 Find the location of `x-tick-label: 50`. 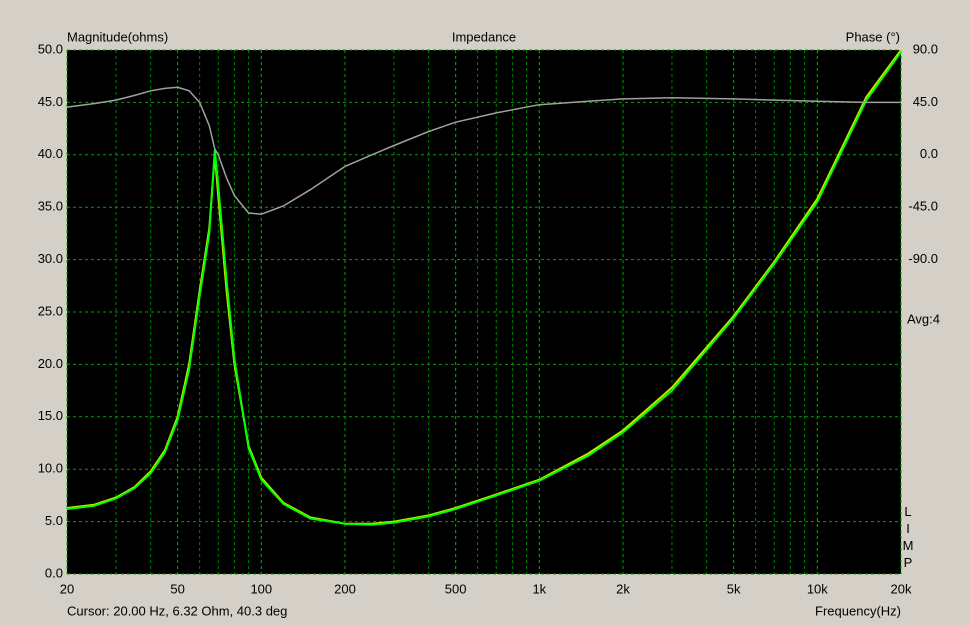

x-tick-label: 50 is located at coordinates (177, 588).